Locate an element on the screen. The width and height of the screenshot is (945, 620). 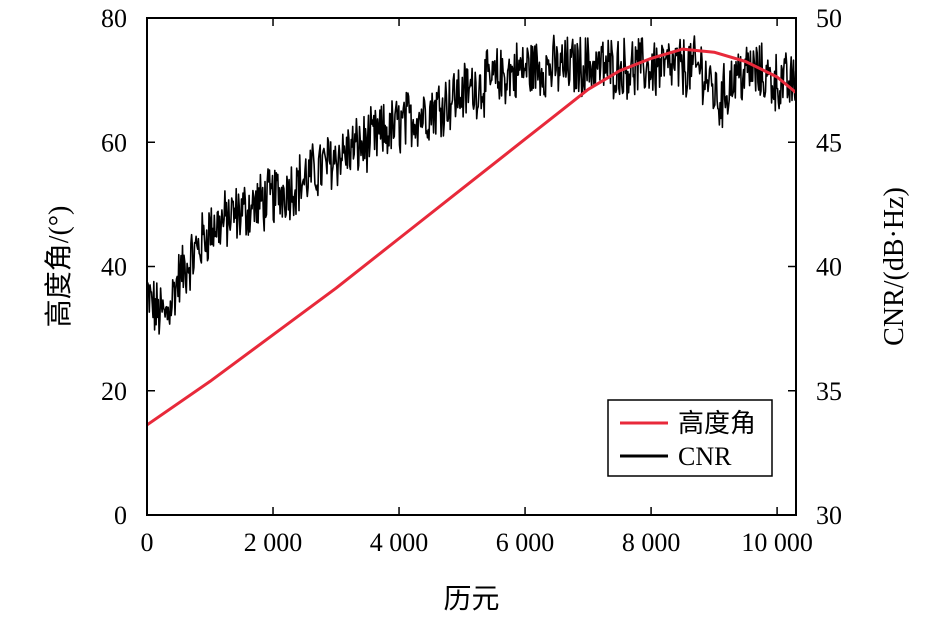
legend-label-cnr: CNR is located at coordinates (705, 456).